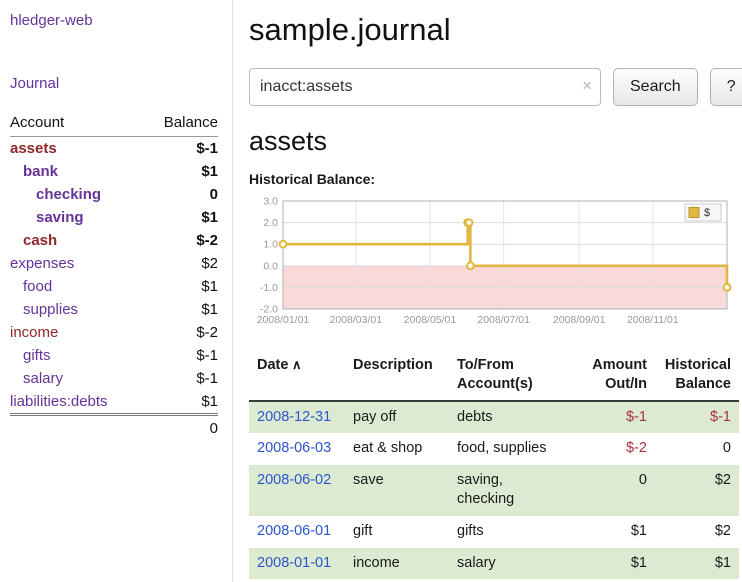  What do you see at coordinates (40, 240) in the screenshot?
I see `account-link-cash: cash` at bounding box center [40, 240].